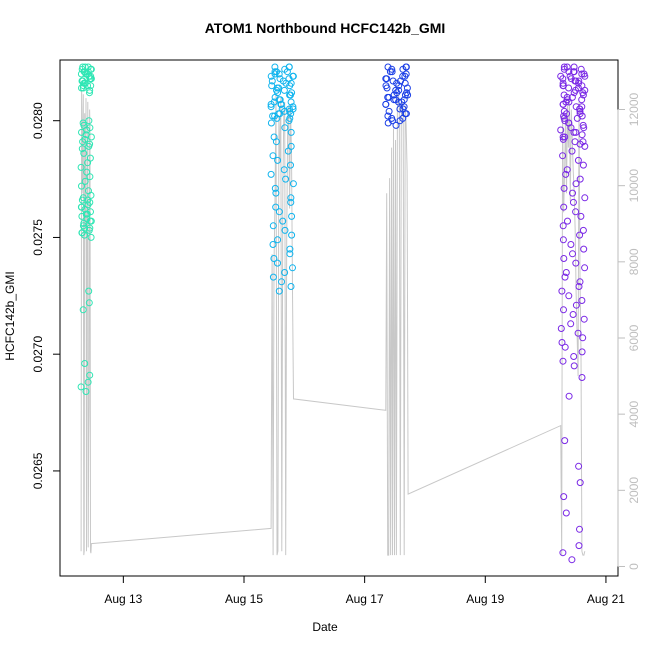  What do you see at coordinates (123, 599) in the screenshot?
I see `x-tick-label: Aug 13` at bounding box center [123, 599].